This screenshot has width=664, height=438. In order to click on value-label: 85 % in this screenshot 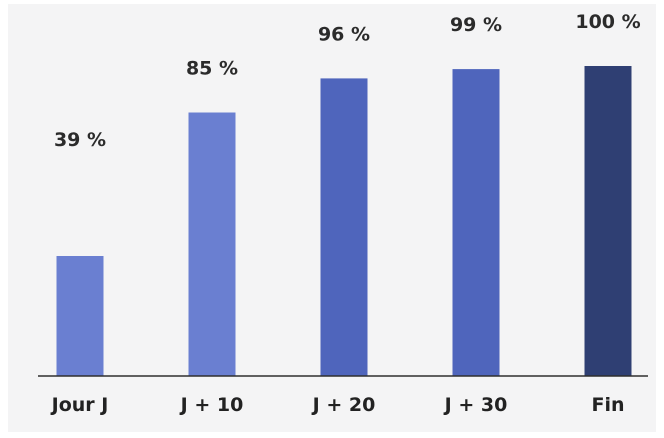, I will do `click(212, 69)`.